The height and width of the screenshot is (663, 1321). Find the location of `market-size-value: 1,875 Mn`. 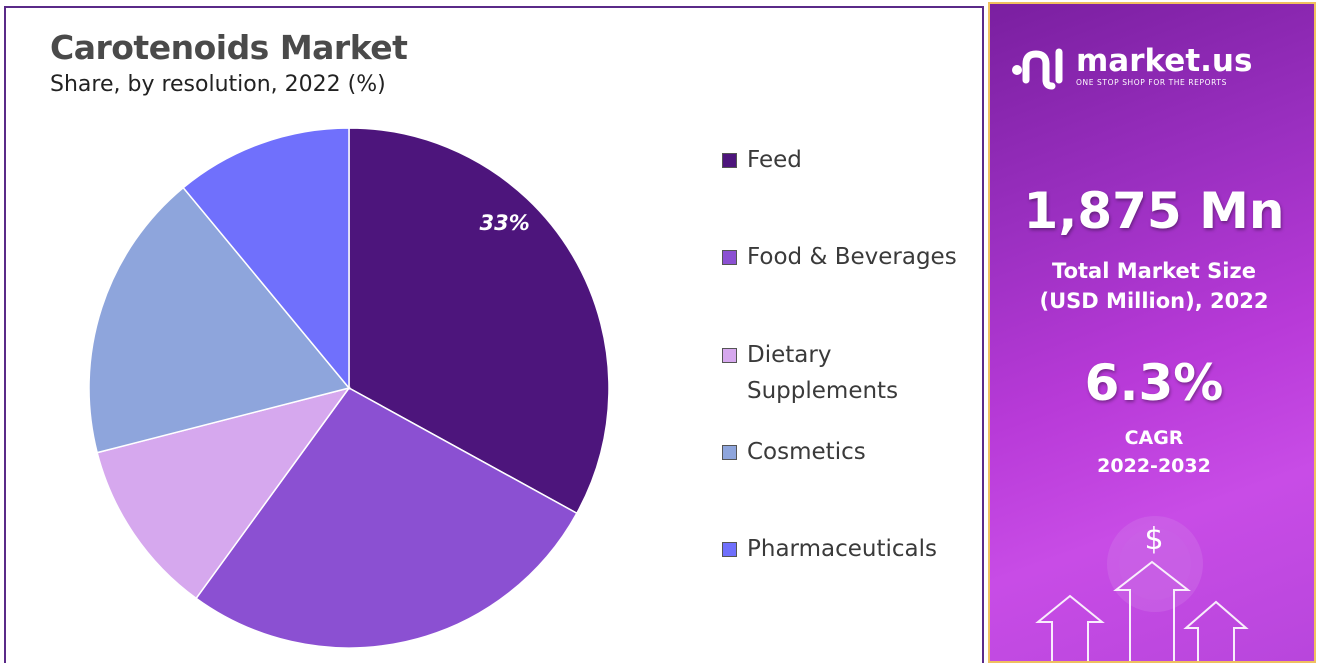

market-size-value: 1,875 Mn is located at coordinates (1154, 211).